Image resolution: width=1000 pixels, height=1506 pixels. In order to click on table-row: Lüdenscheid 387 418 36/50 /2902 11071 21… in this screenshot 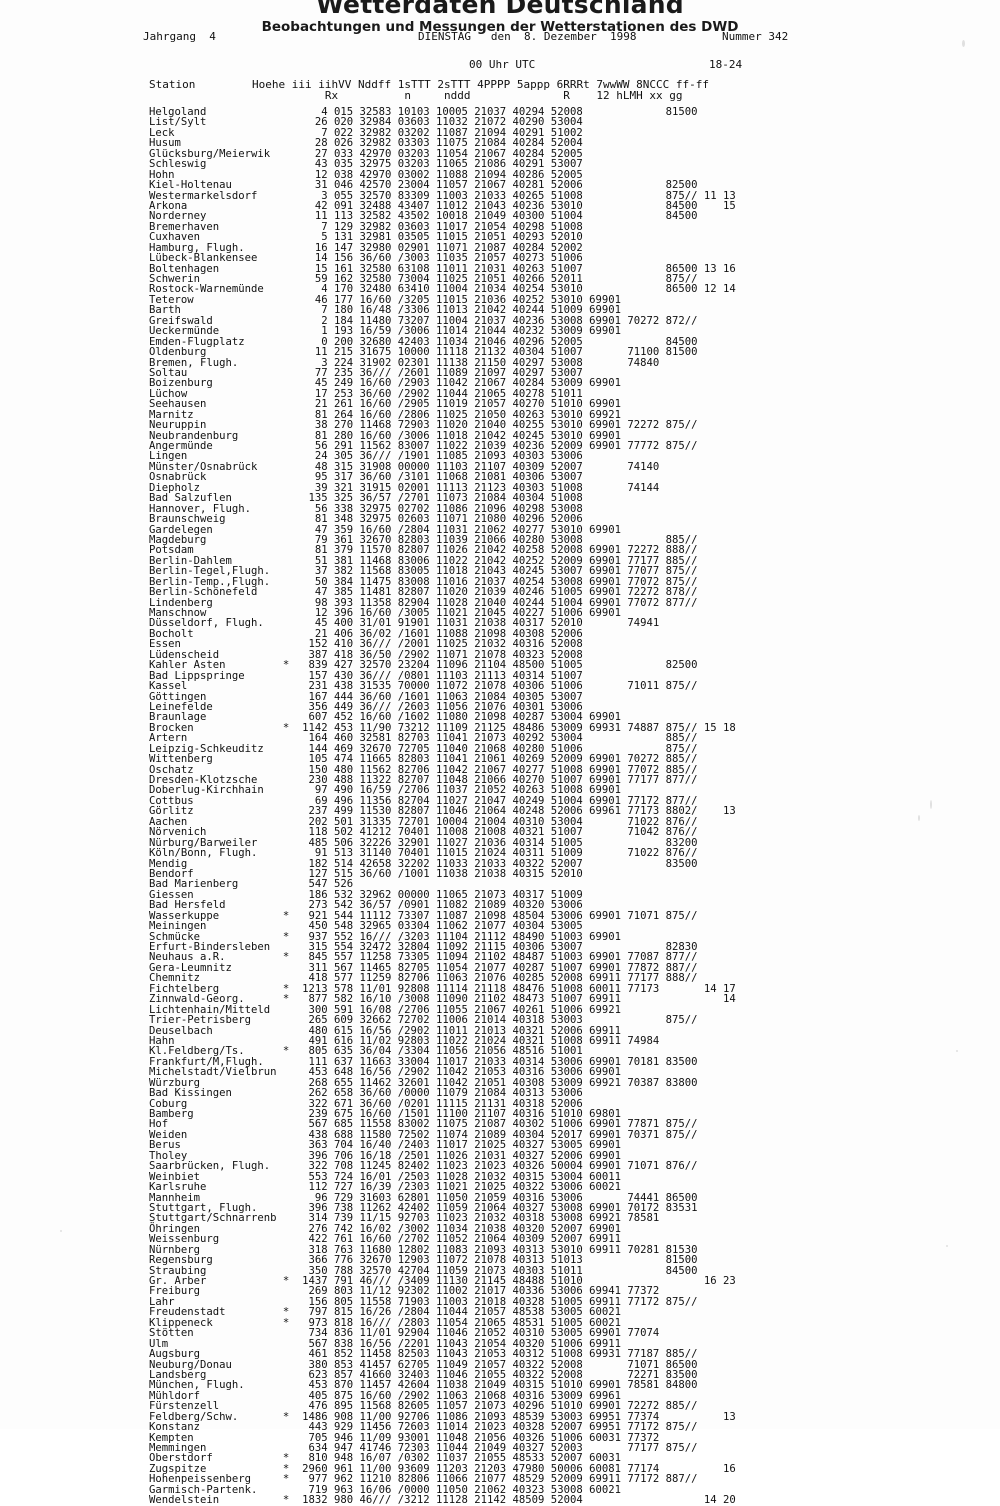, I will do `click(366, 654)`.